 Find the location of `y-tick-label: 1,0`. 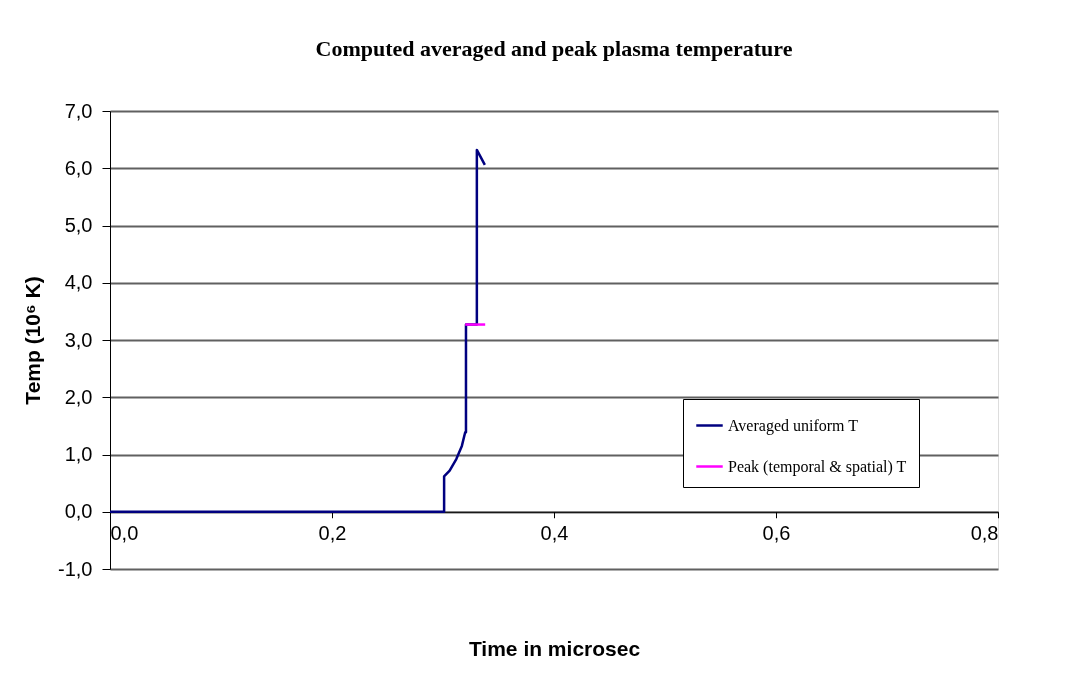

y-tick-label: 1,0 is located at coordinates (78, 454).